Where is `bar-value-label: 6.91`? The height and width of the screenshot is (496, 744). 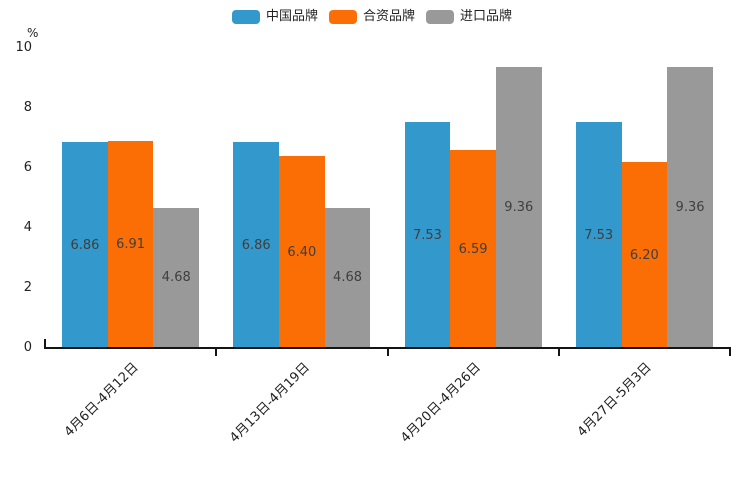
bar-value-label: 6.91 is located at coordinates (131, 244).